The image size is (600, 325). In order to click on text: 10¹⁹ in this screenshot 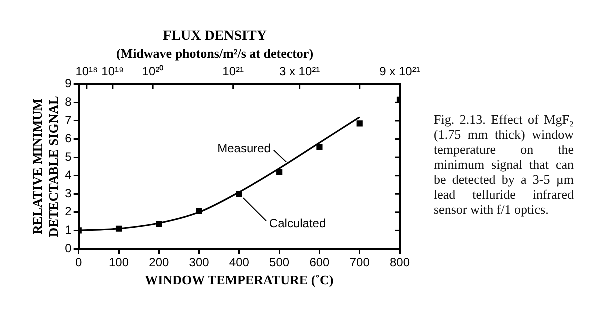, I will do `click(113, 71)`.